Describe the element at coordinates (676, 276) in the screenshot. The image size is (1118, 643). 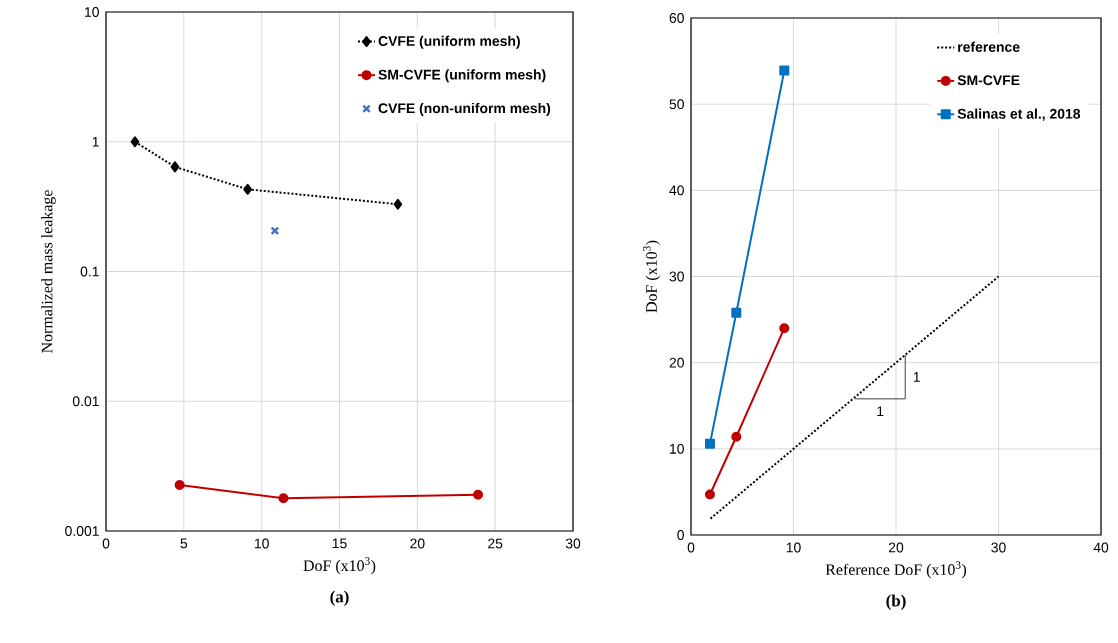
I see `y-tick-label: 30` at that location.